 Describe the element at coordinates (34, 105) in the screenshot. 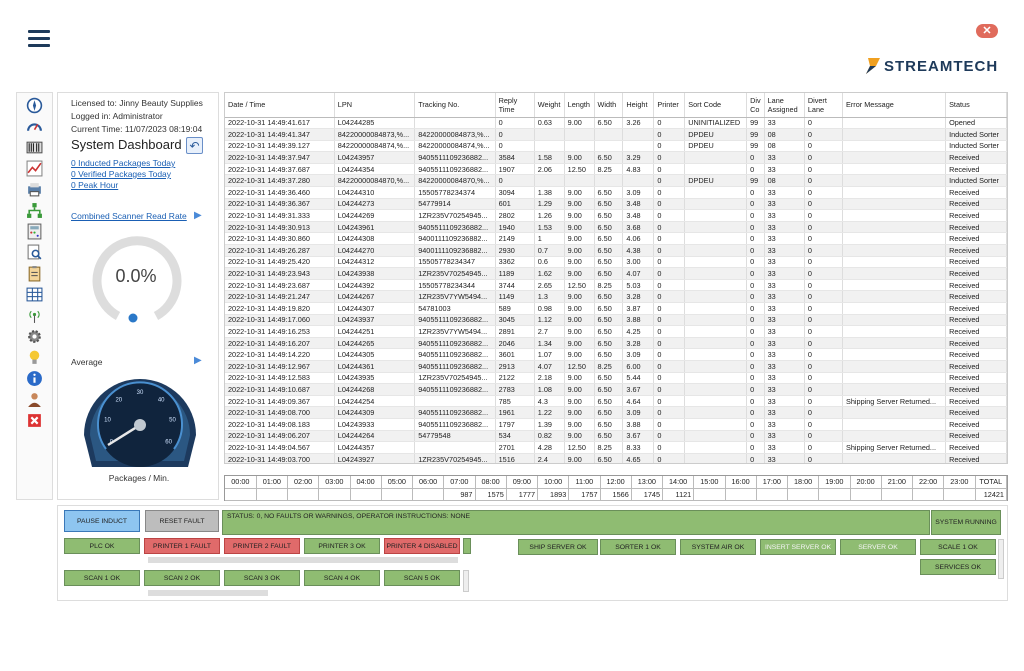

I see `compass-icon` at that location.